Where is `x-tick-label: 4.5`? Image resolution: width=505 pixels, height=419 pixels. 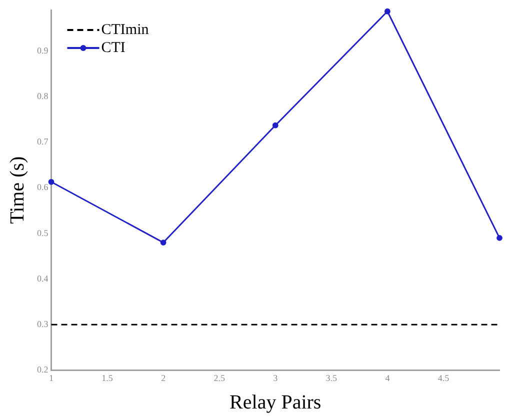
x-tick-label: 4.5 is located at coordinates (444, 377).